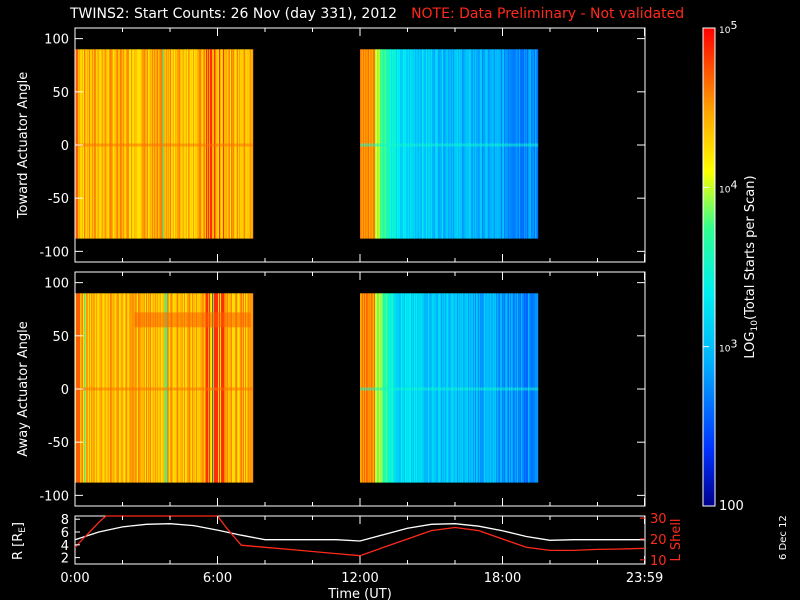 The width and height of the screenshot is (800, 600). Describe the element at coordinates (23, 388) in the screenshot. I see `away-ylabel: Away Actuator Angle` at that location.